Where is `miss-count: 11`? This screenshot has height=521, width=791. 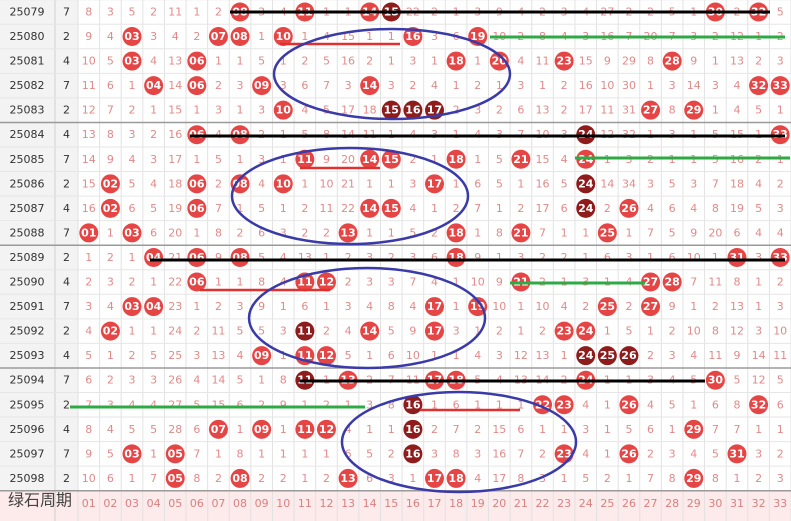
miss-count: 11 is located at coordinates (175, 11).